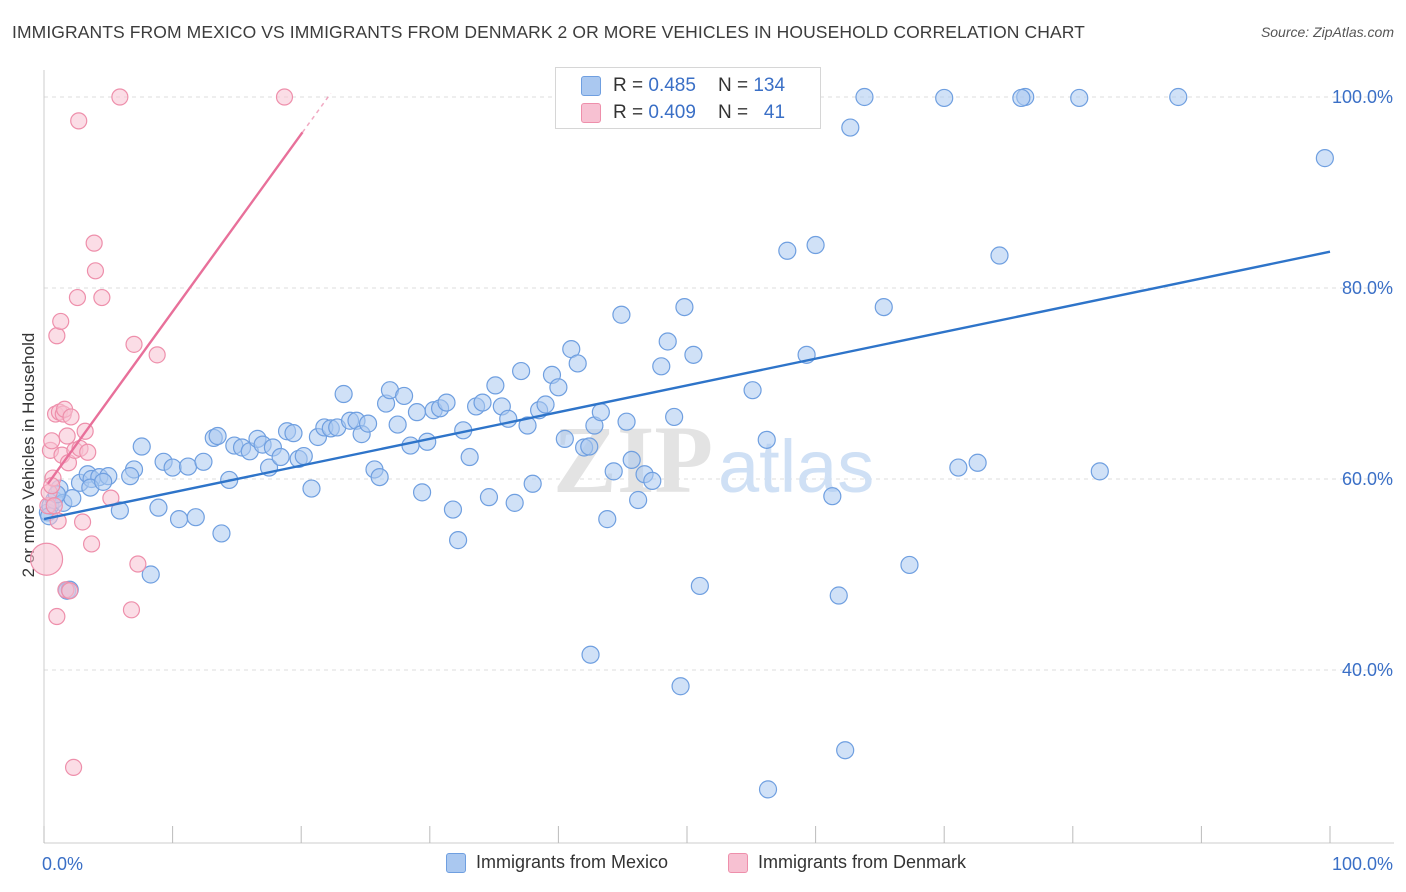  Describe the element at coordinates (1327, 32) in the screenshot. I see `source-label: Source: ZipAtlas.com` at that location.